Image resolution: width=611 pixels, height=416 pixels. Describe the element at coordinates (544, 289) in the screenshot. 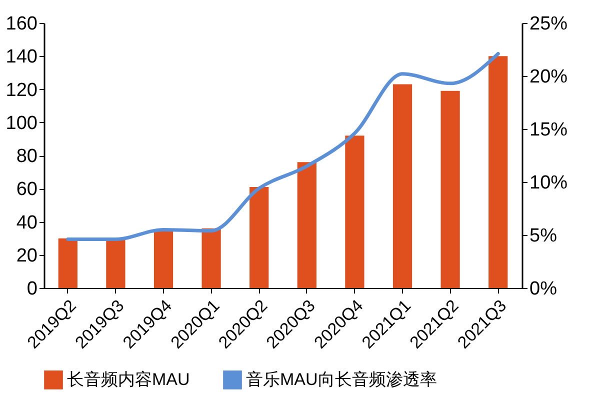

I see `y2-tick-label: 0%` at that location.